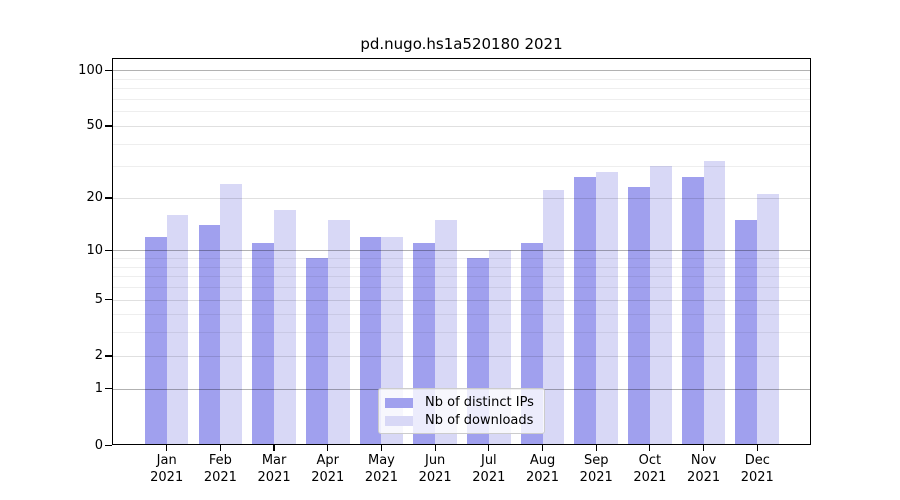  I want to click on legend: Nb of distinct IPs Nb of downloads, so click(461, 411).